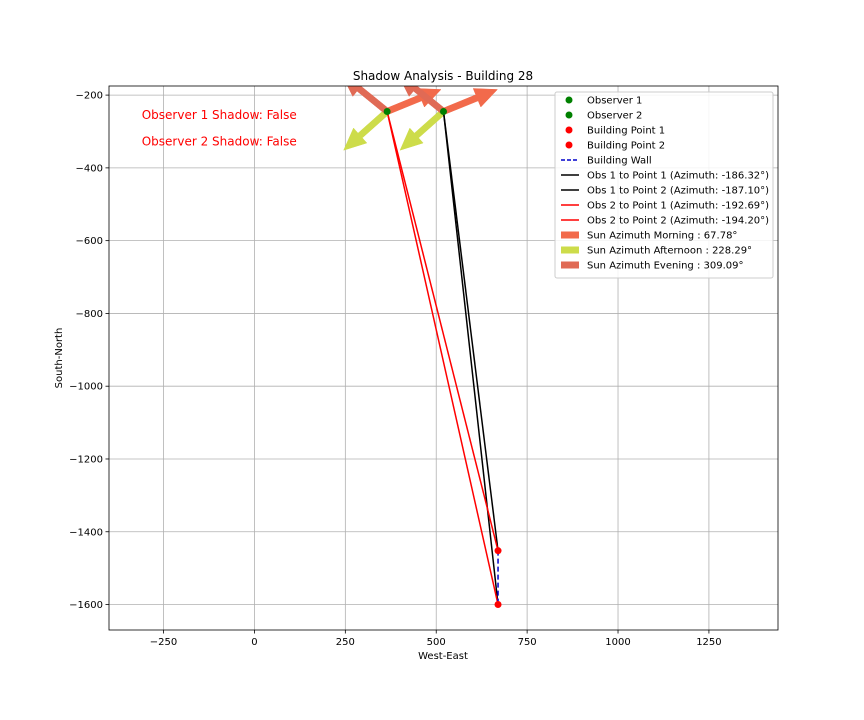 This screenshot has height=720, width=864. Describe the element at coordinates (89, 96) in the screenshot. I see `y-tick-label: −200` at that location.